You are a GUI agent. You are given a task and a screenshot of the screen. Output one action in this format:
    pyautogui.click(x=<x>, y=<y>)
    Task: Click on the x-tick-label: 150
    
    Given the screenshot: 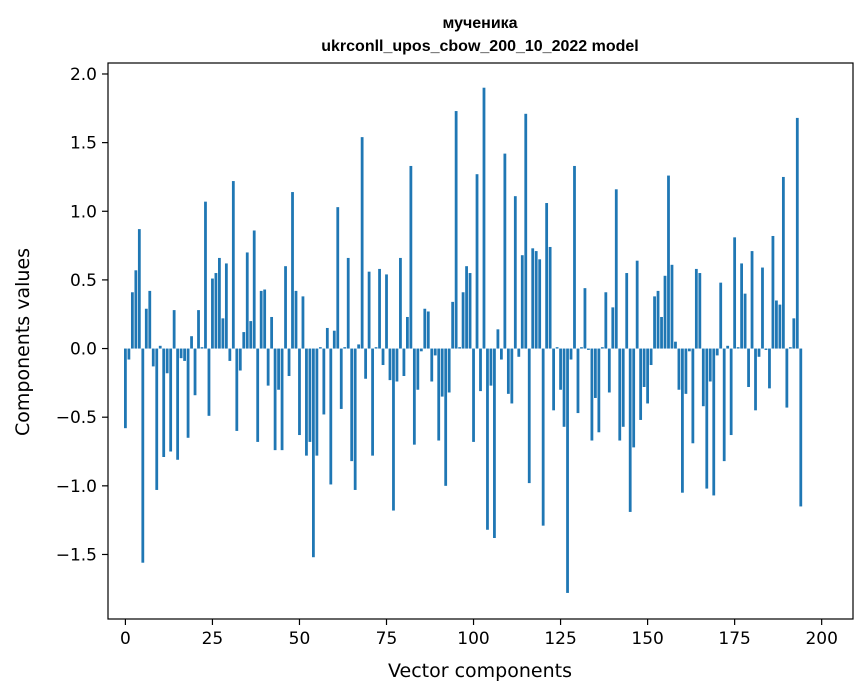 What is the action you would take?
    pyautogui.click(x=647, y=639)
    